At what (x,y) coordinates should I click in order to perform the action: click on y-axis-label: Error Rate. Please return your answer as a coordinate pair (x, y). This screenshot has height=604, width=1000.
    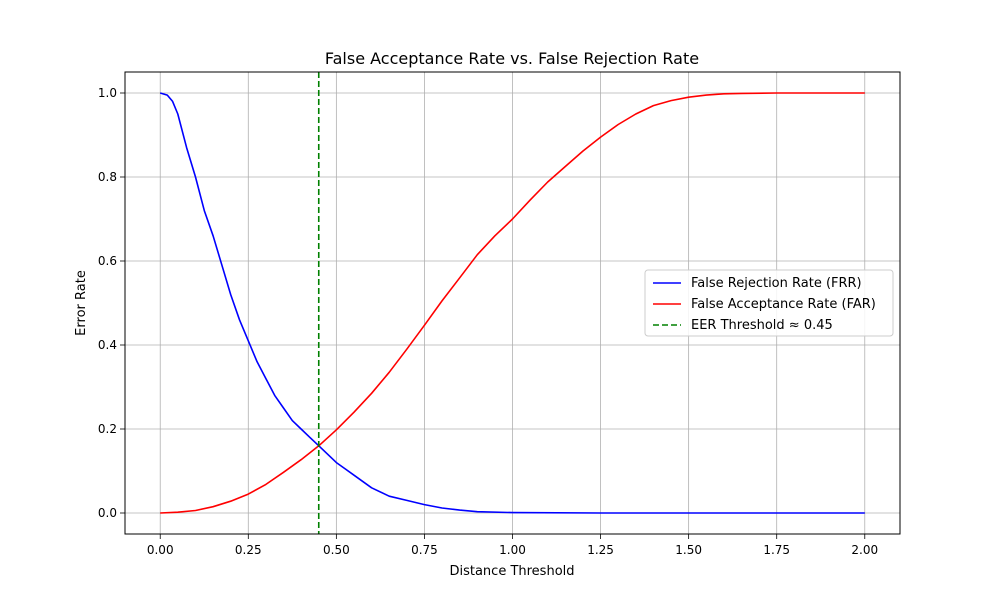
    Looking at the image, I should click on (81, 303).